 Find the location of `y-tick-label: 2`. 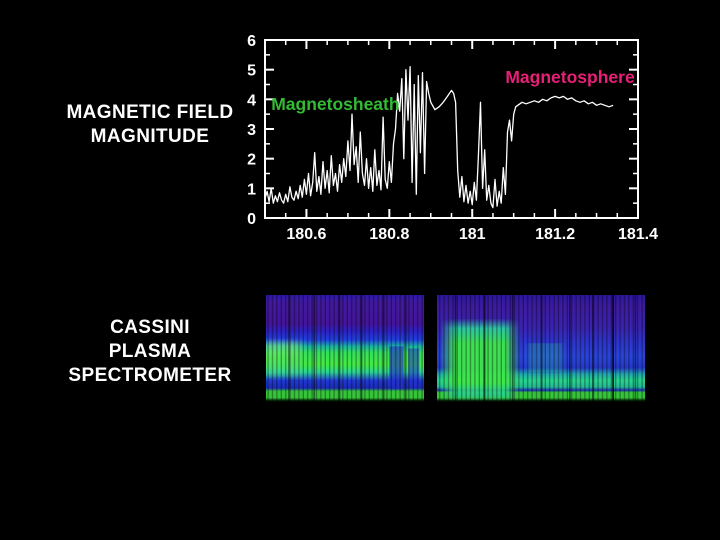

y-tick-label: 2 is located at coordinates (251, 160).